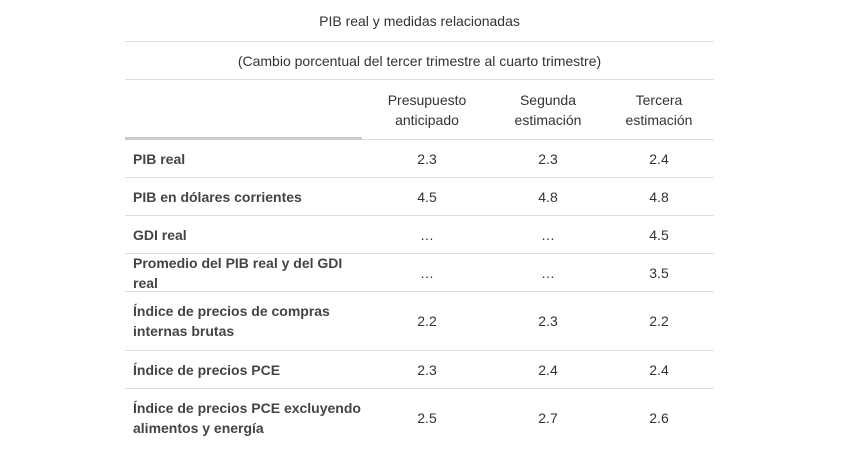  What do you see at coordinates (427, 418) in the screenshot?
I see `cell-advance: 2.5` at bounding box center [427, 418].